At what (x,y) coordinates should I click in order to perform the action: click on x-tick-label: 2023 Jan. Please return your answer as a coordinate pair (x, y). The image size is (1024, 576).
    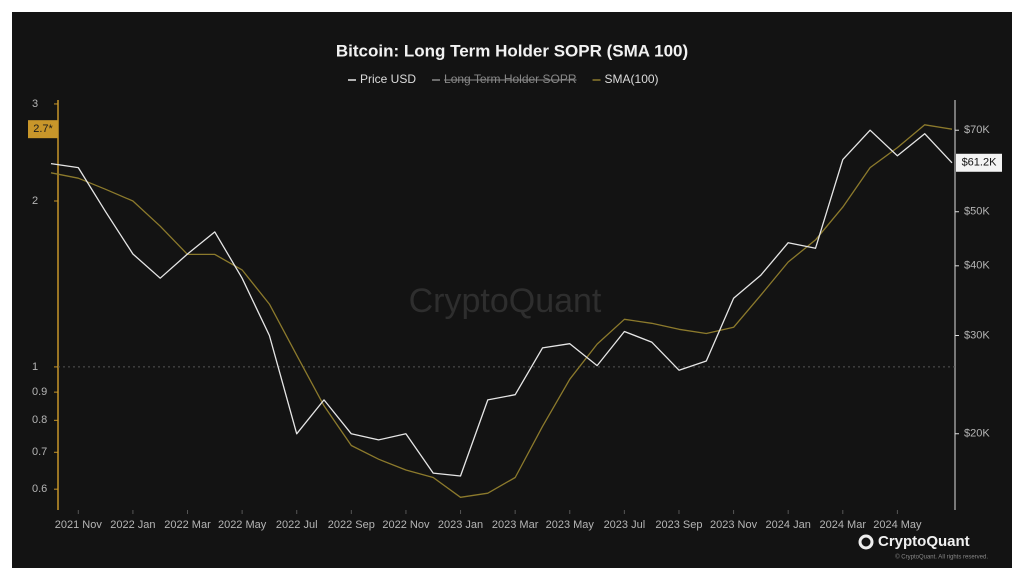
    Looking at the image, I should click on (460, 525).